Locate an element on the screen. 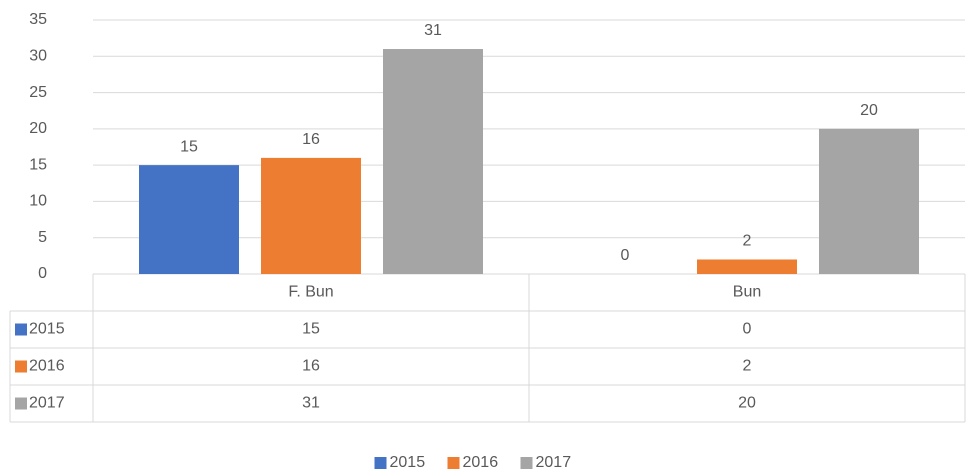 Image resolution: width=968 pixels, height=476 pixels. table-cell: 20 is located at coordinates (747, 403).